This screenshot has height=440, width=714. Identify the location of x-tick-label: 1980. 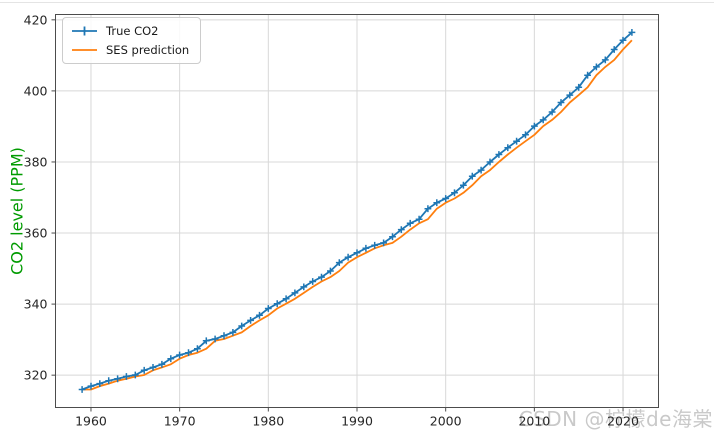
(268, 421).